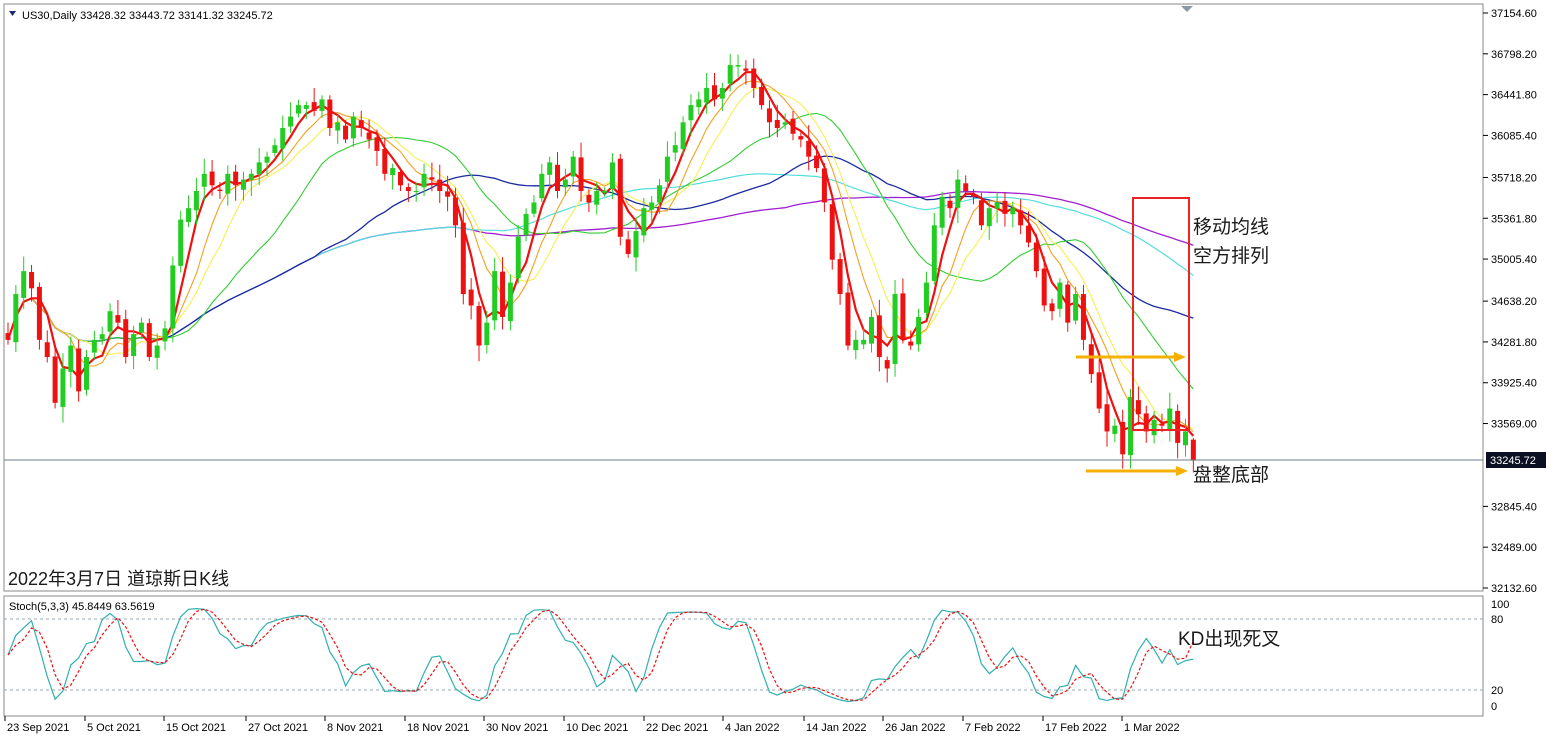 The width and height of the screenshot is (1553, 744). I want to click on current-price-tag, so click(1516, 460).